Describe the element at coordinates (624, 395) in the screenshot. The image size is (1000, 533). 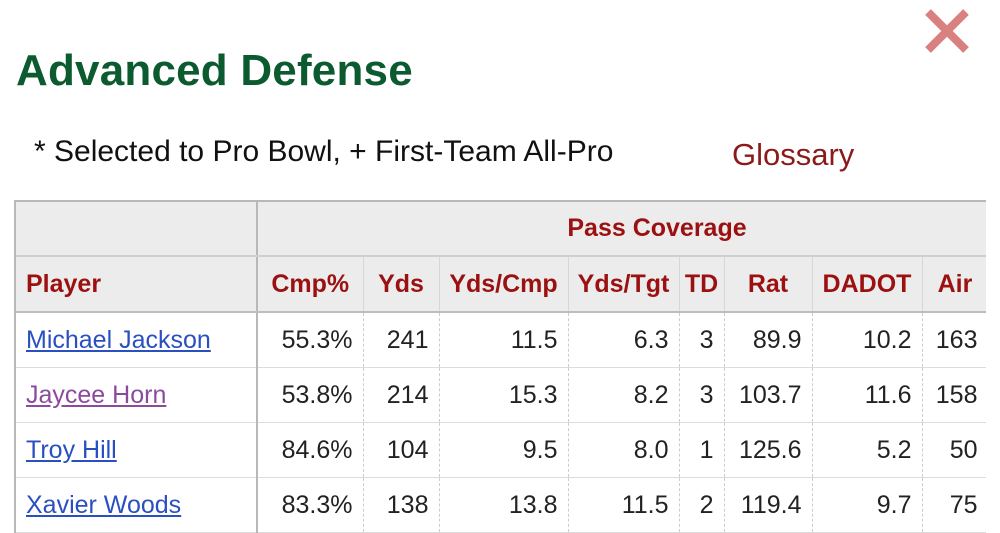
I see `cell-yds-tgt: 8.2` at that location.